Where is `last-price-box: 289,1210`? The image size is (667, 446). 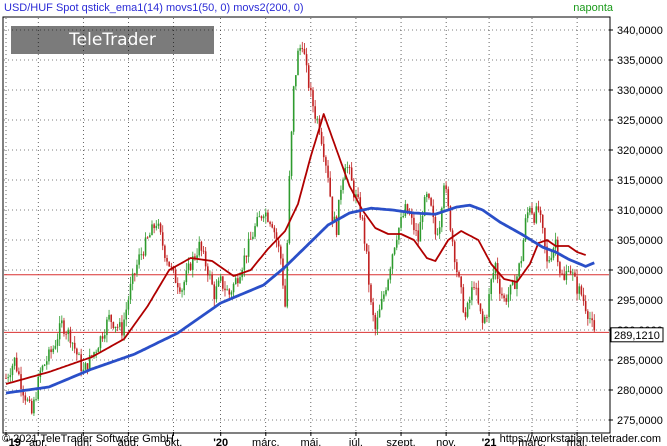 last-price-box: 289,1210 is located at coordinates (637, 335).